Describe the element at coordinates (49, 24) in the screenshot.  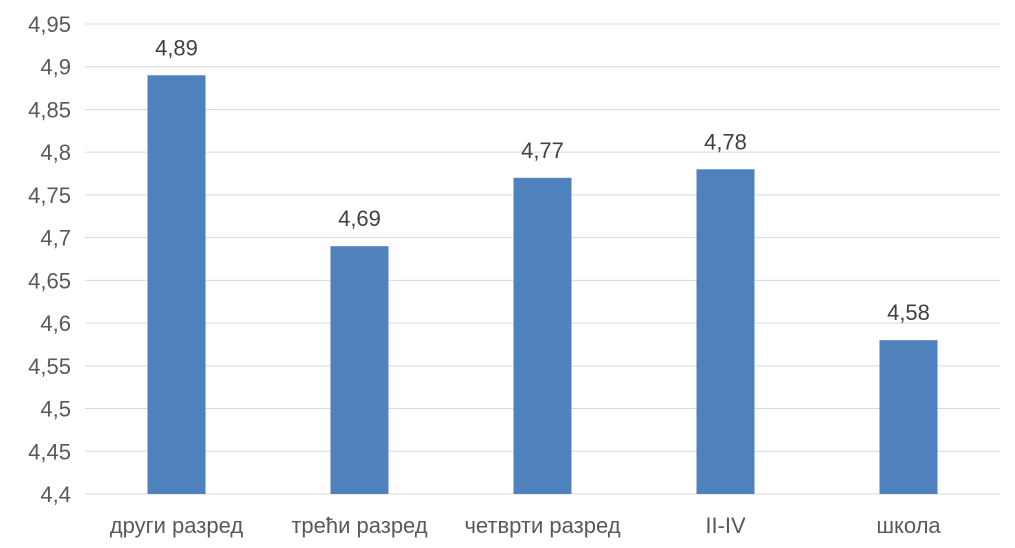
I see `y-tick-label: 4,95` at that location.